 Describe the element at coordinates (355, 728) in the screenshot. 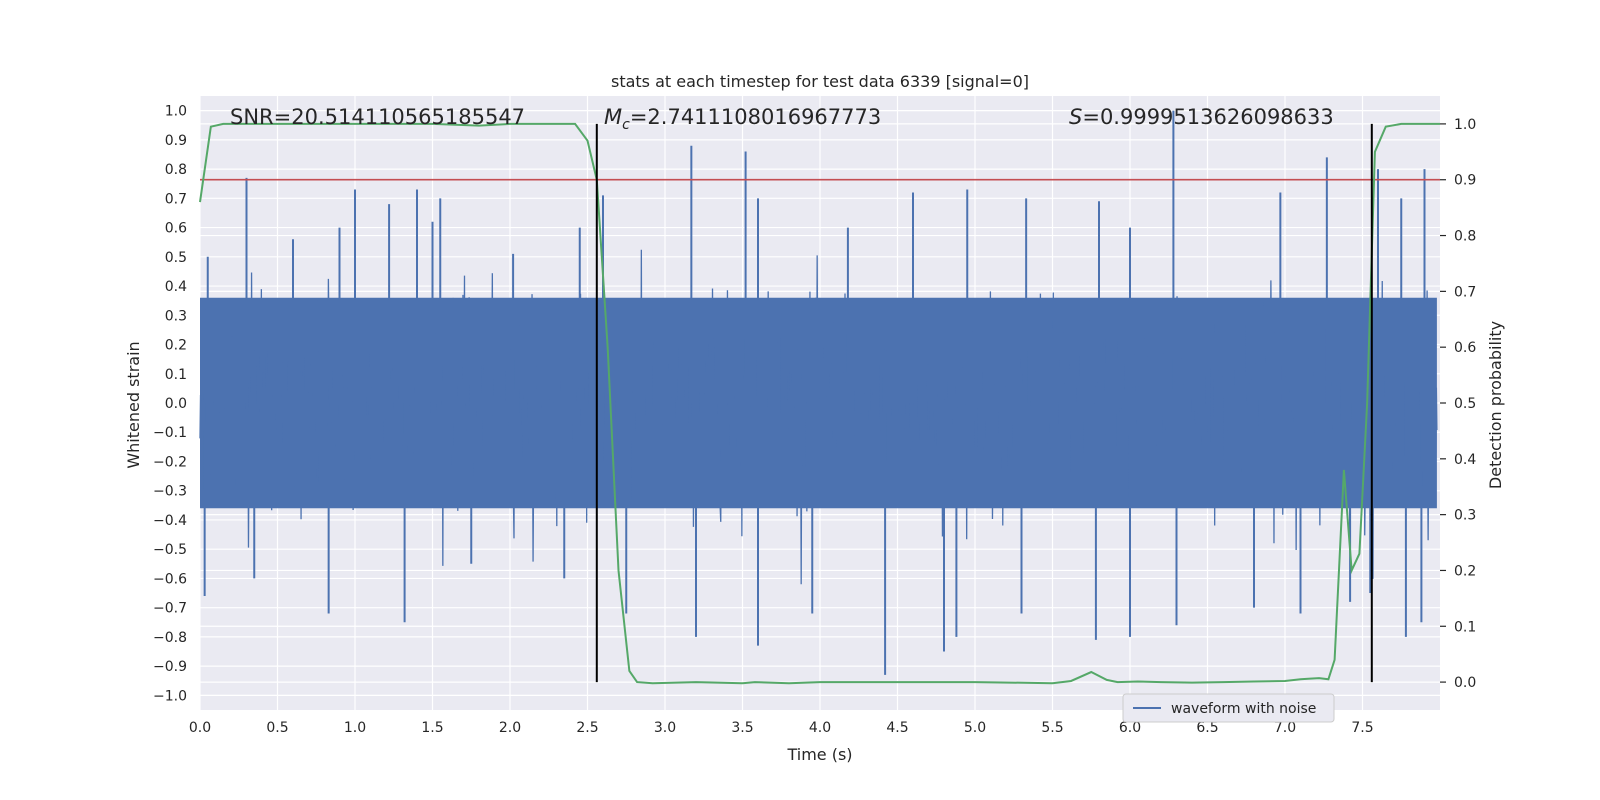

I see `x-tick-label: 1.0` at that location.